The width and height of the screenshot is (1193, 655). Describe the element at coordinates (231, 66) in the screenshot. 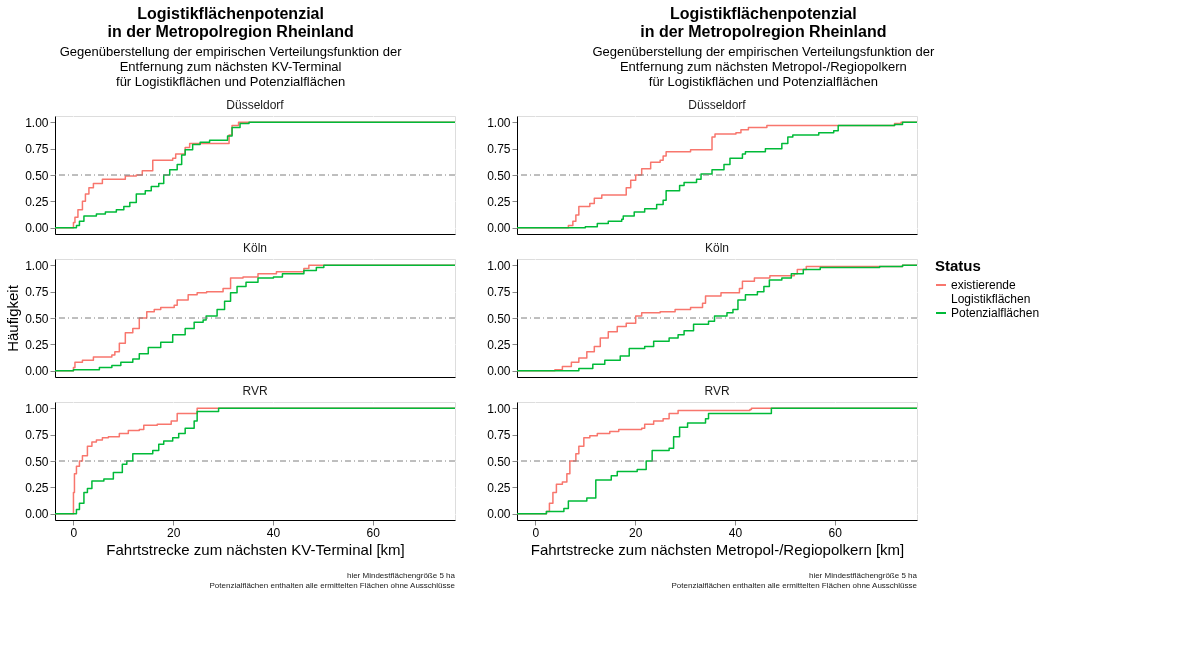

I see `chart-subtitle: Gegenüberstellung der empirischen Verteilungsfunktion der Entfernung zum nächsten KV-Terminal für Logistikflächen und Potenzialflächen` at that location.